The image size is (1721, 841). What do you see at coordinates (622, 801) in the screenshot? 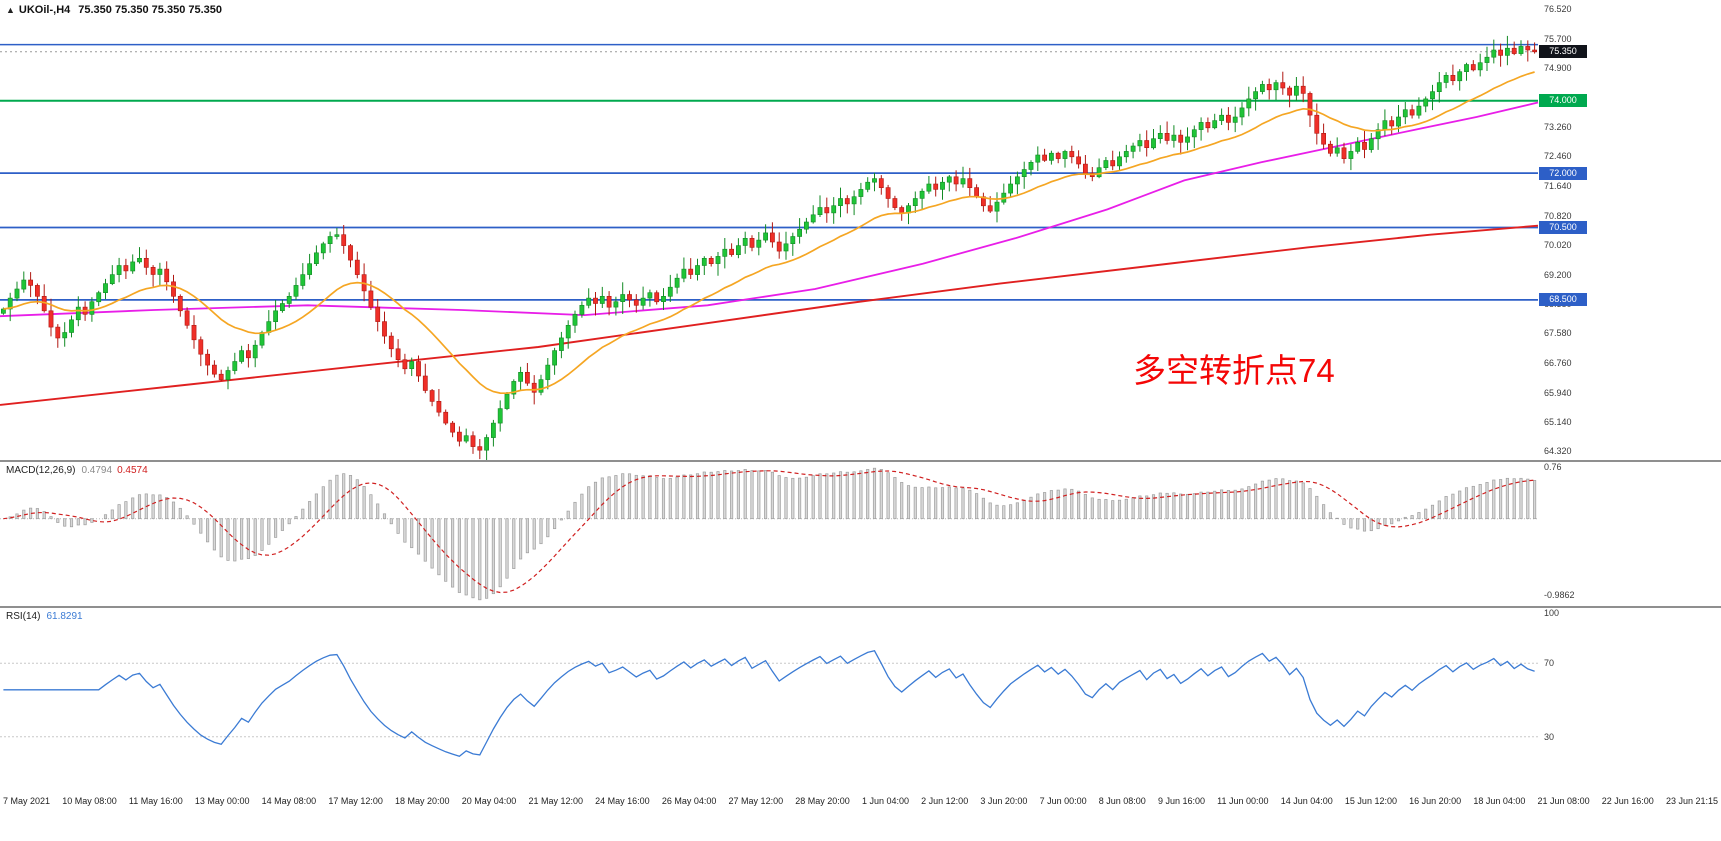
I see `time-label: 24 May 16:00` at bounding box center [622, 801].